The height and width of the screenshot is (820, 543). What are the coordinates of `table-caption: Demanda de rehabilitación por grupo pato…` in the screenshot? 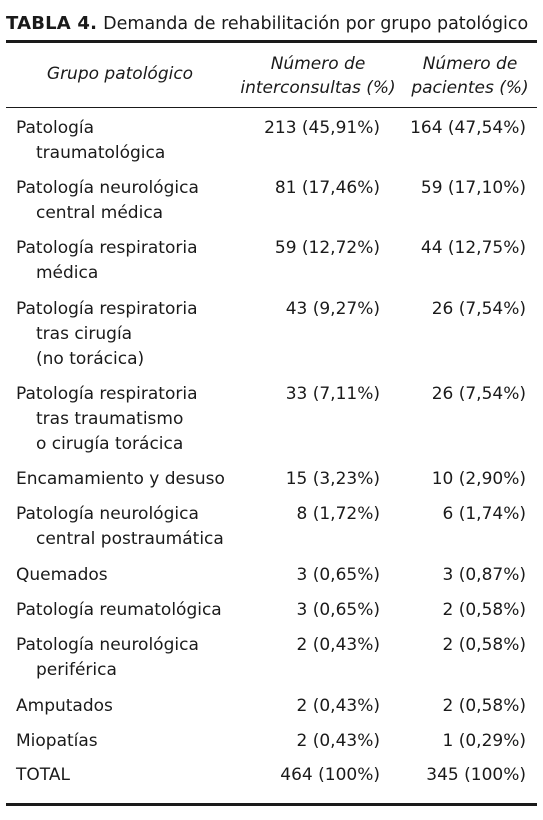 It's located at (316, 24).